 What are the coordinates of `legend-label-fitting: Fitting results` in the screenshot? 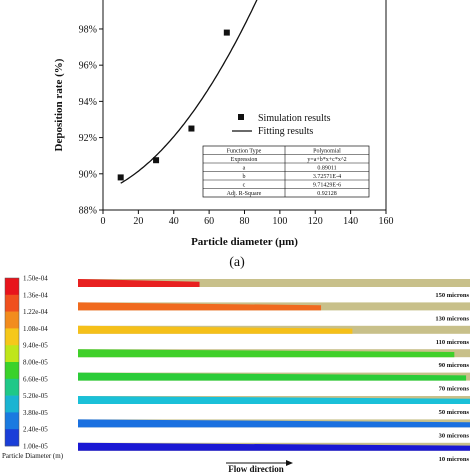 It's located at (285, 131).